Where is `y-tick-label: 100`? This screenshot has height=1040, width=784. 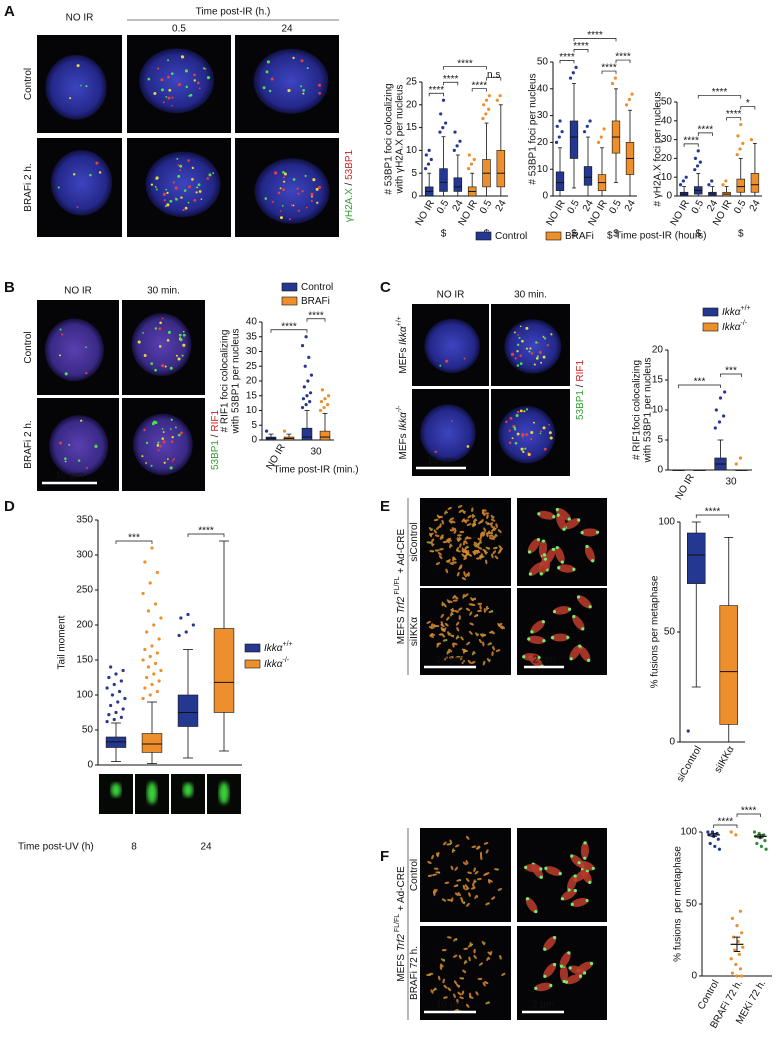
y-tick-label: 100 is located at coordinates (84, 695).